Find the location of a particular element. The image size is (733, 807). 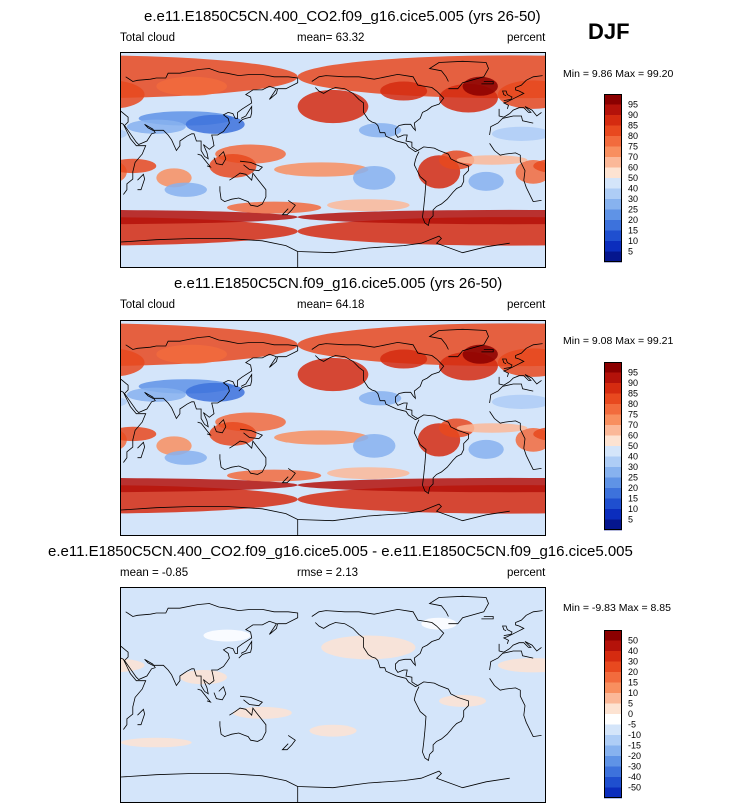

colorbar-tick-label: 40 is located at coordinates (633, 457).